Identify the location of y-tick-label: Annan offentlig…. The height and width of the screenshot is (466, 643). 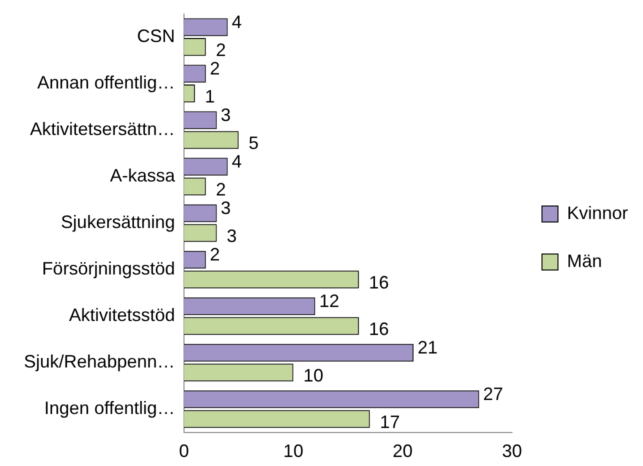
(106, 82).